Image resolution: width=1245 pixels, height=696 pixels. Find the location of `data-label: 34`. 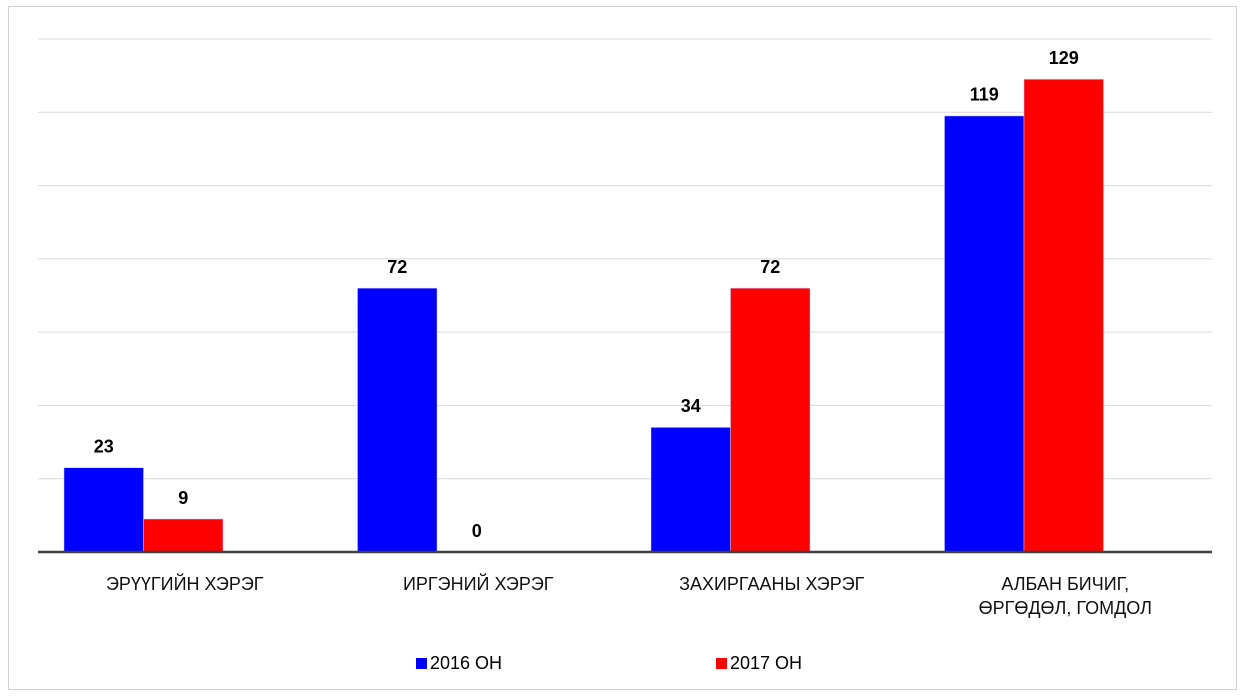

data-label: 34 is located at coordinates (691, 406).